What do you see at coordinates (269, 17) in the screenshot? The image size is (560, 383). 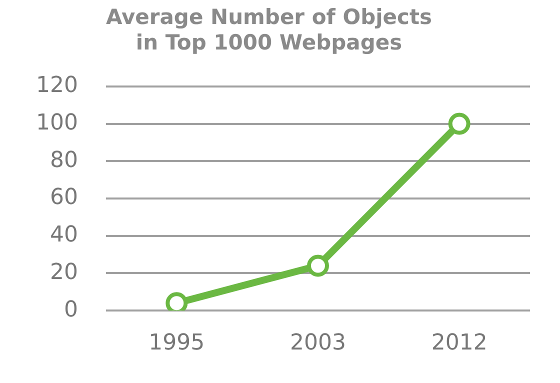 I see `text: Average Number of Objects` at bounding box center [269, 17].